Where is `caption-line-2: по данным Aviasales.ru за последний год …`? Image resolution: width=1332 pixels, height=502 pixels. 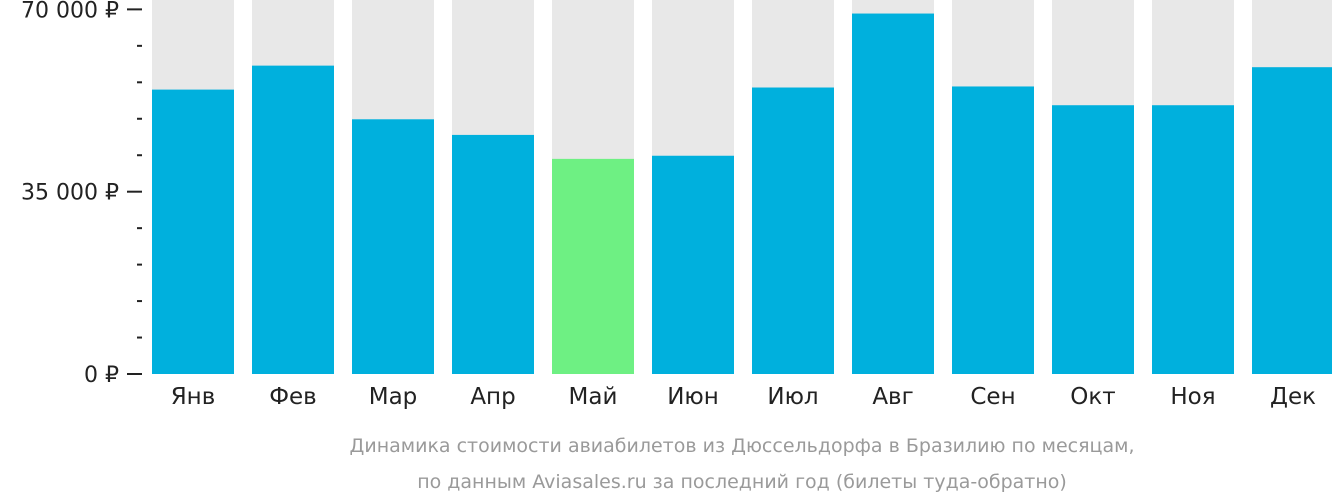 caption-line-2: по данным Aviasales.ru за последний год … is located at coordinates (742, 482).